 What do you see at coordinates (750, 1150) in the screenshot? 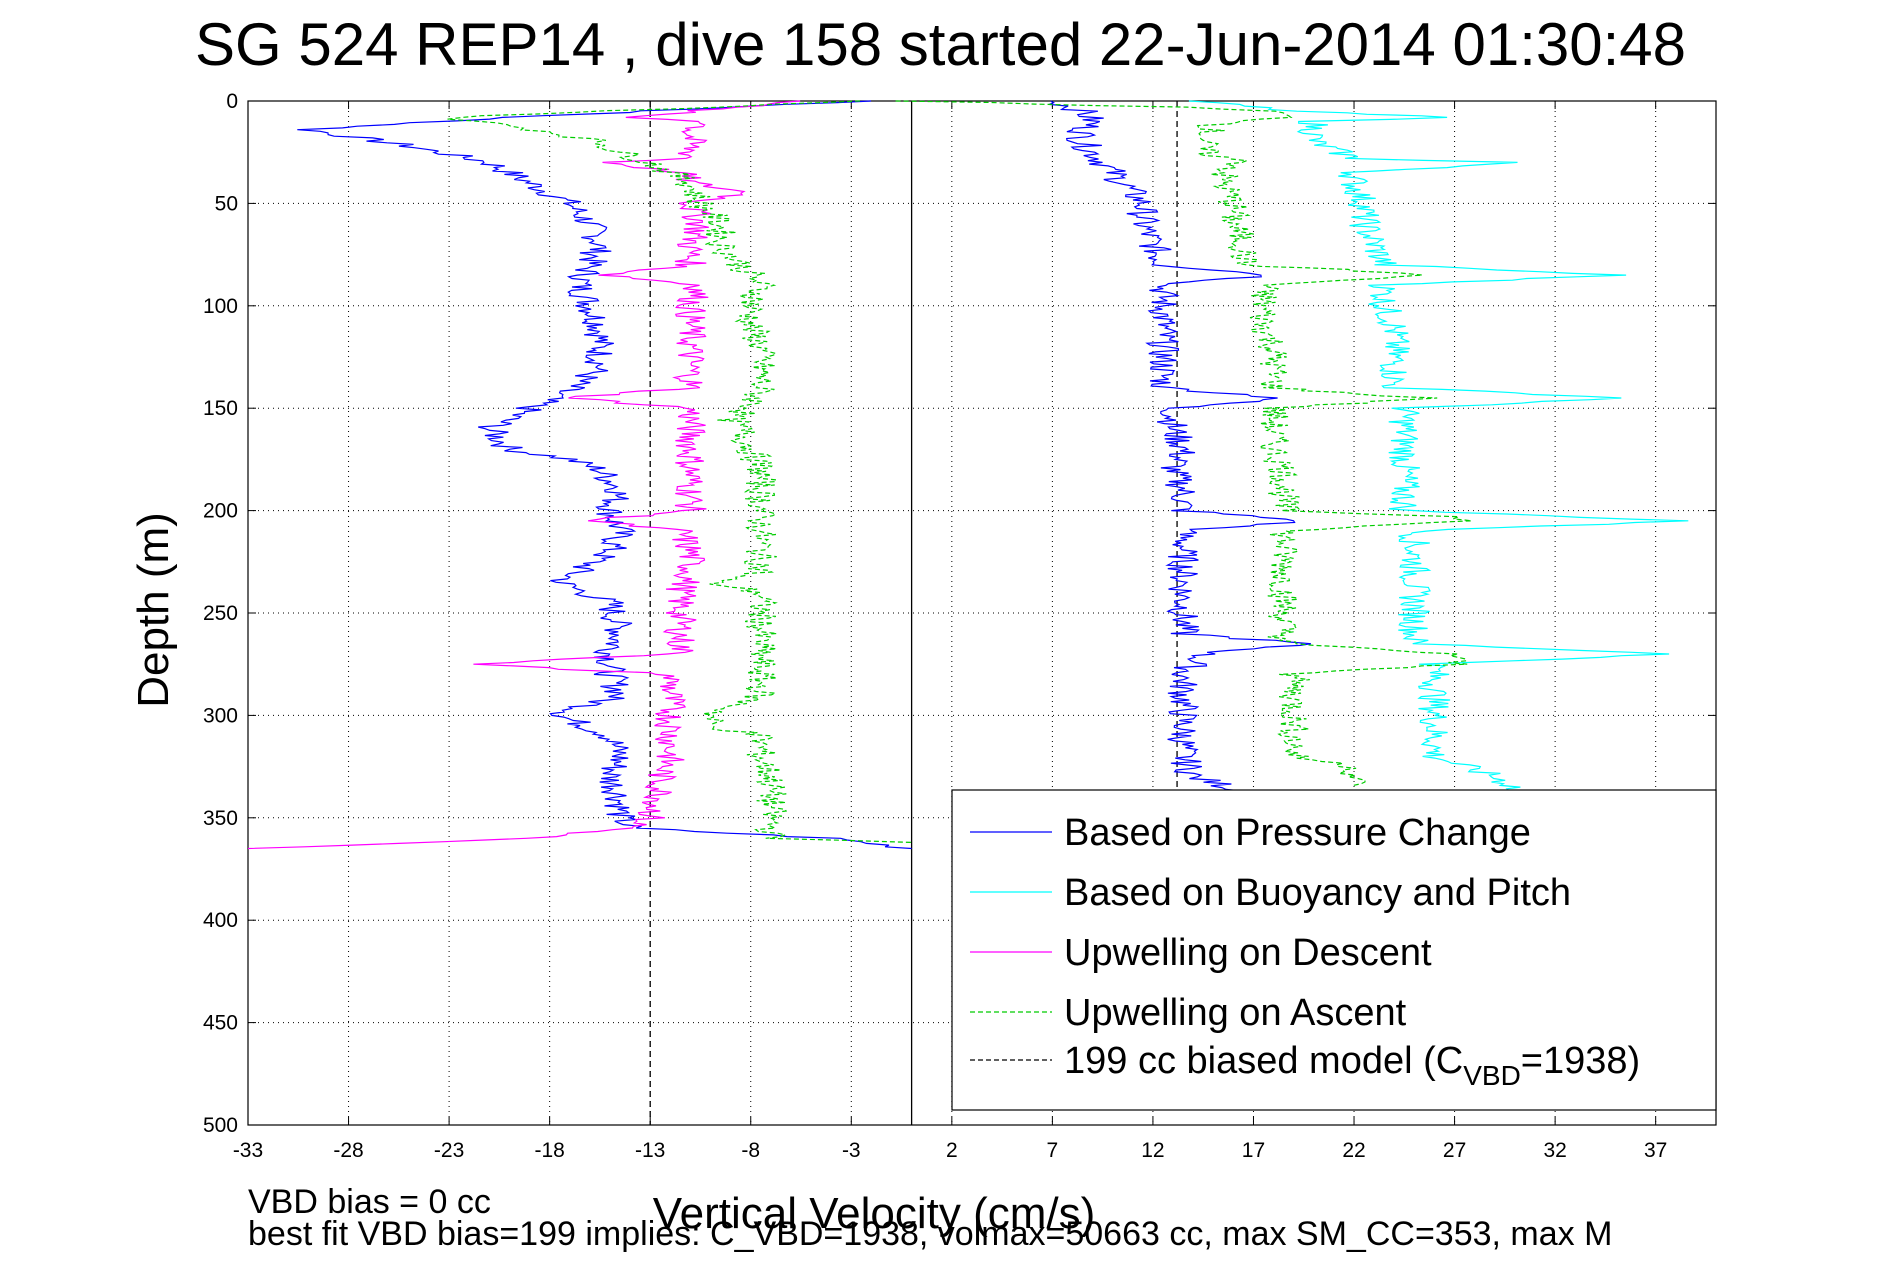
I see `x-tick-label: -8` at bounding box center [750, 1150].